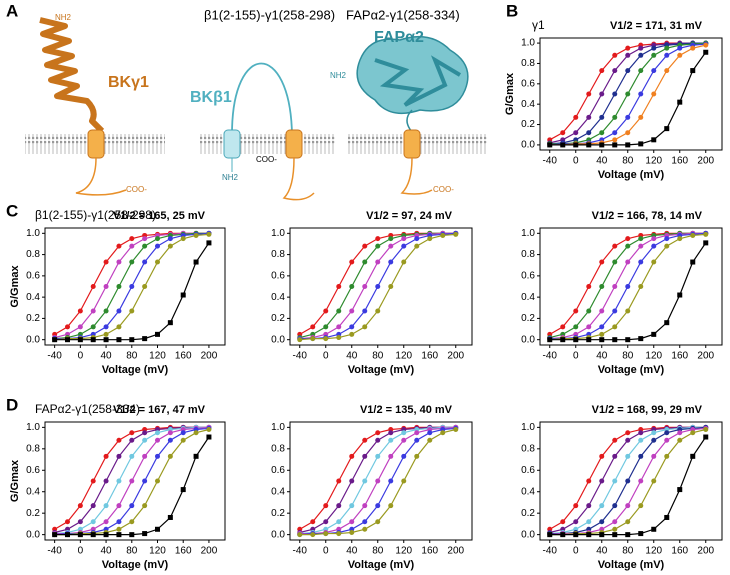 This screenshot has width=730, height=575. What do you see at coordinates (33, 254) in the screenshot?
I see `y-tick-label: 0.8` at bounding box center [33, 254].